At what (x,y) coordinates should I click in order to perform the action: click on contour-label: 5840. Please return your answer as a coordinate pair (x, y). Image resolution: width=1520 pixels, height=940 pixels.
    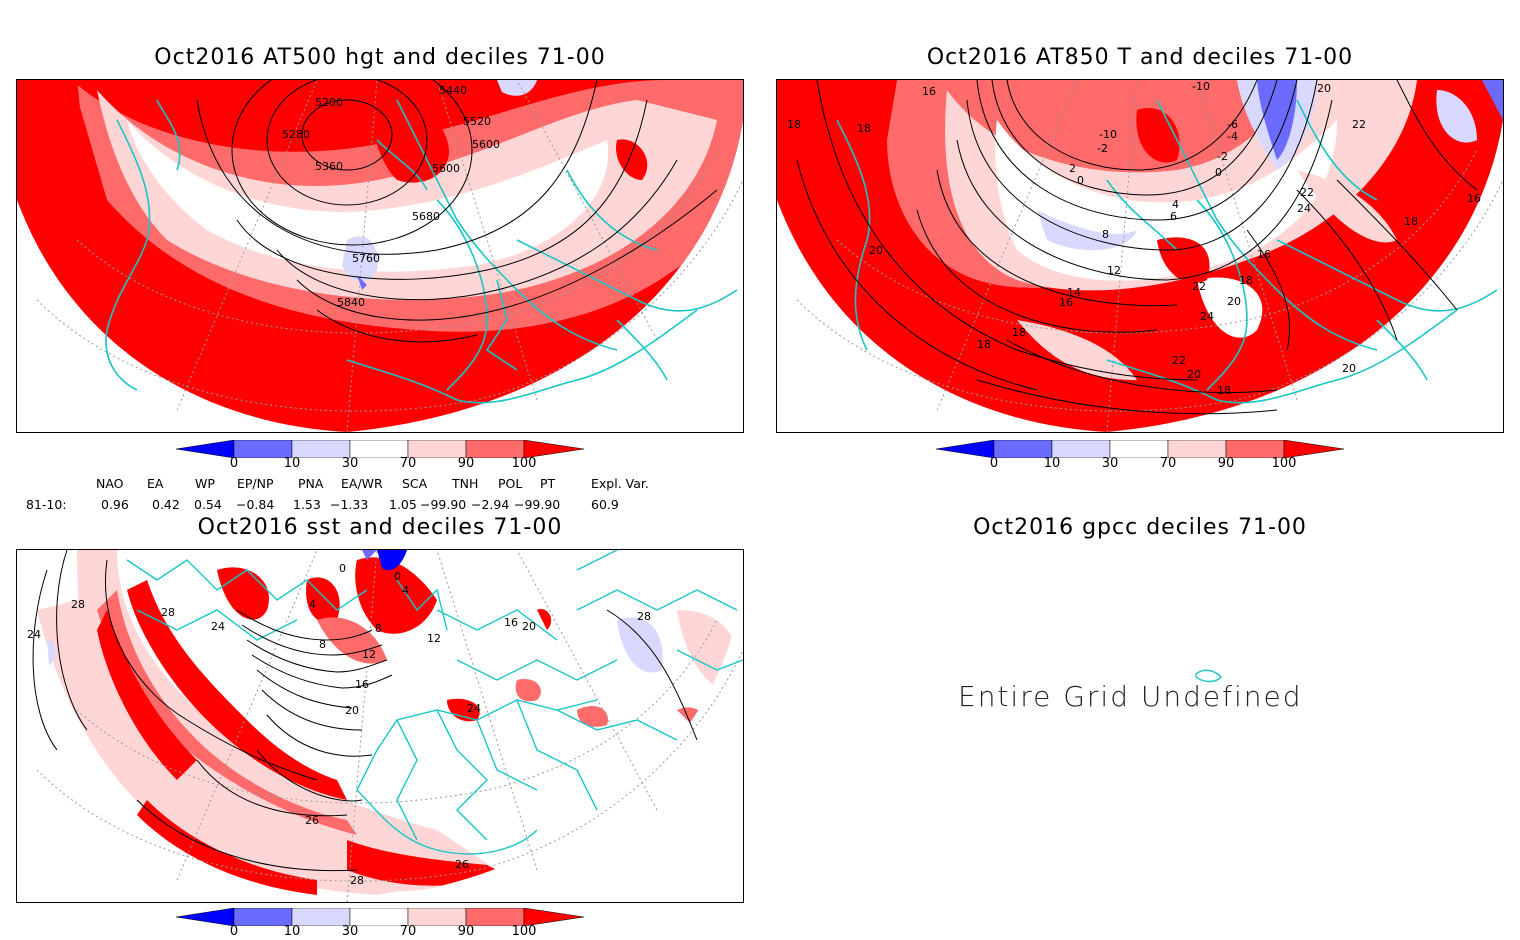
    Looking at the image, I should click on (351, 302).